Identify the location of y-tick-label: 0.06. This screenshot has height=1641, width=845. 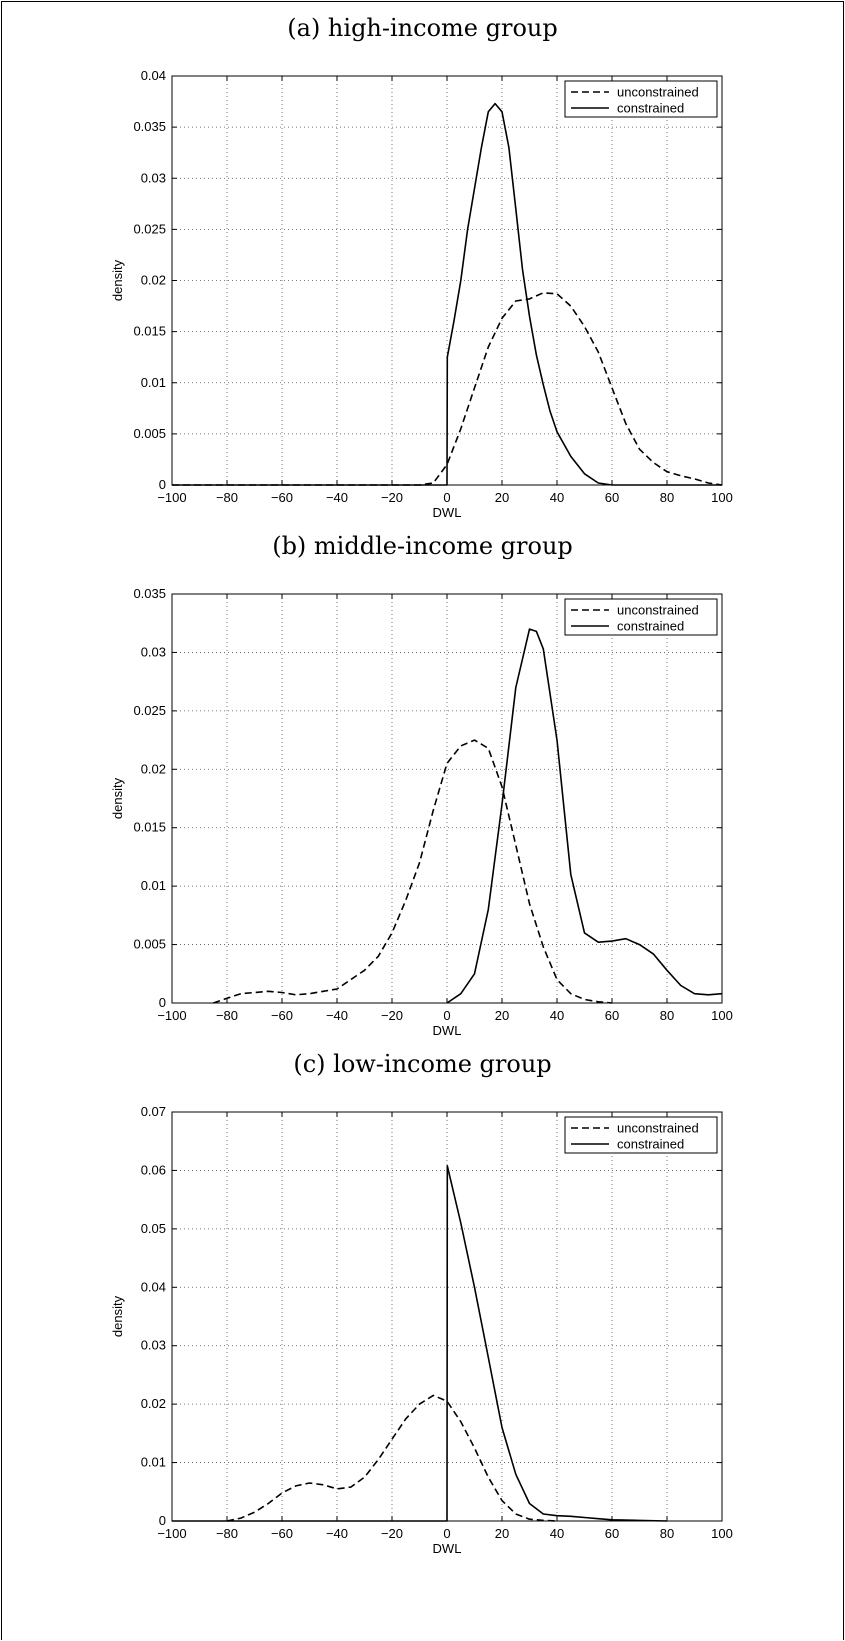
(153, 1169).